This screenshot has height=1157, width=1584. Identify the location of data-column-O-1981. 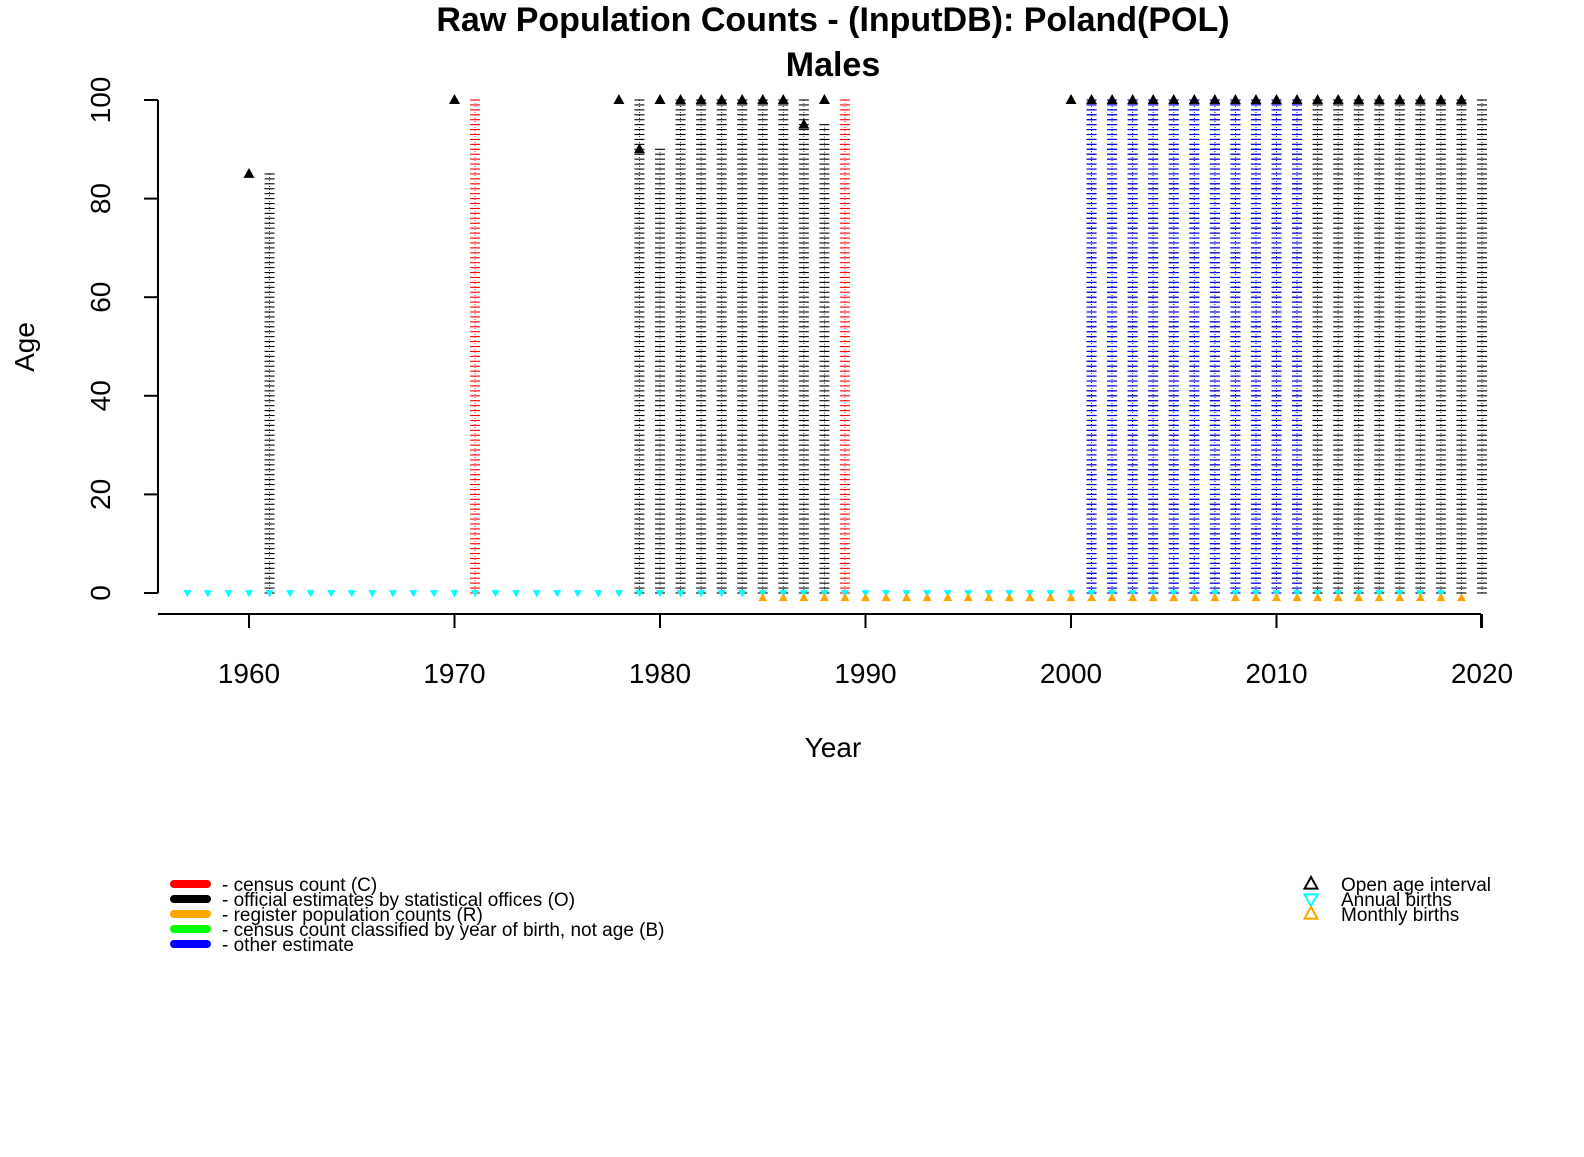
(680, 346).